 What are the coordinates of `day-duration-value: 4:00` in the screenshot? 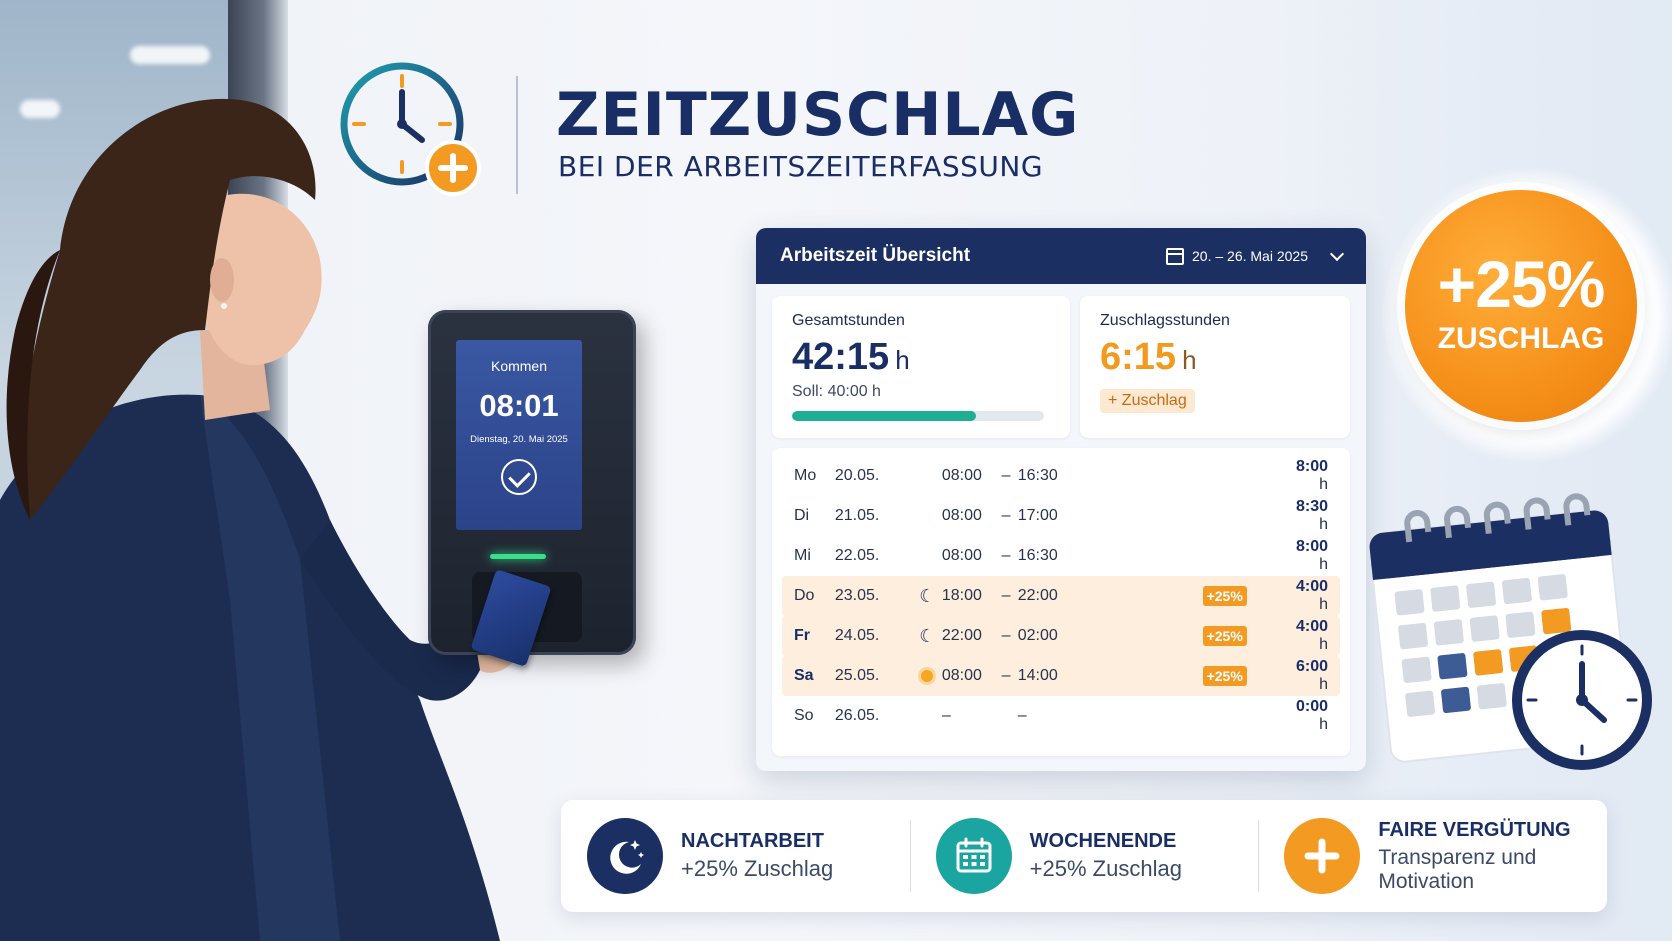 It's located at (1311, 626).